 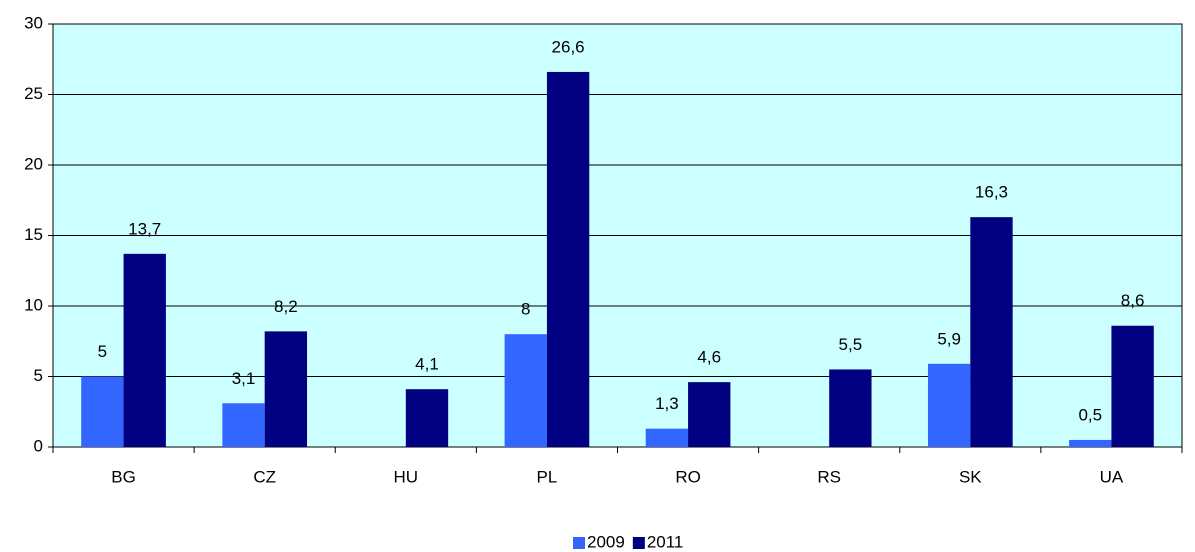 What do you see at coordinates (38, 445) in the screenshot?
I see `y-tick-label: 0` at bounding box center [38, 445].